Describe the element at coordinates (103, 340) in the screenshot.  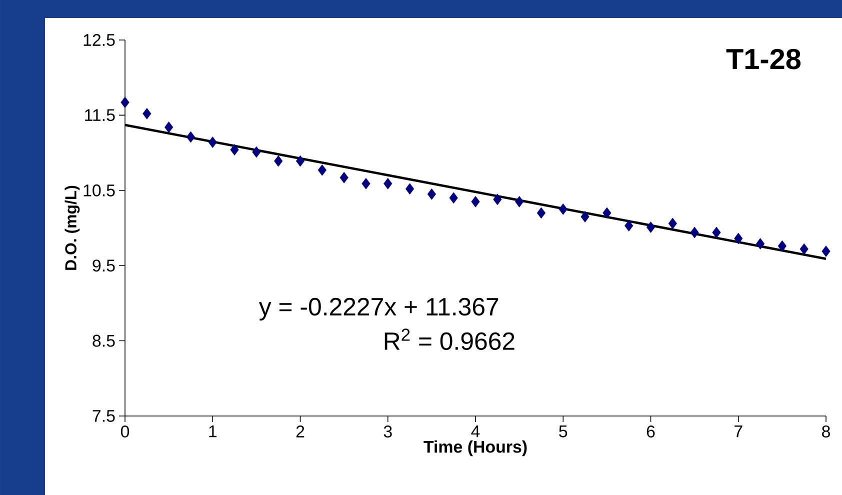
I see `y-tick-label: 8.5` at that location.